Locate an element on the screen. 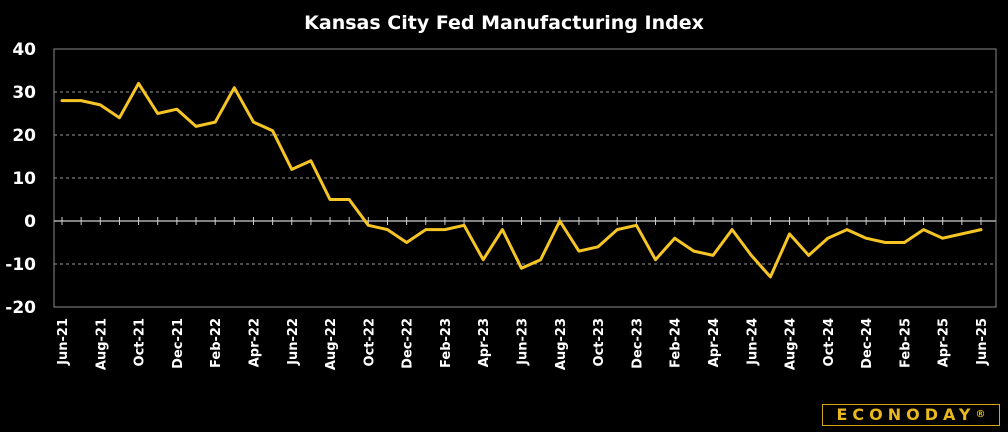 The image size is (1008, 432). y-tick-label: 40 is located at coordinates (24, 50).